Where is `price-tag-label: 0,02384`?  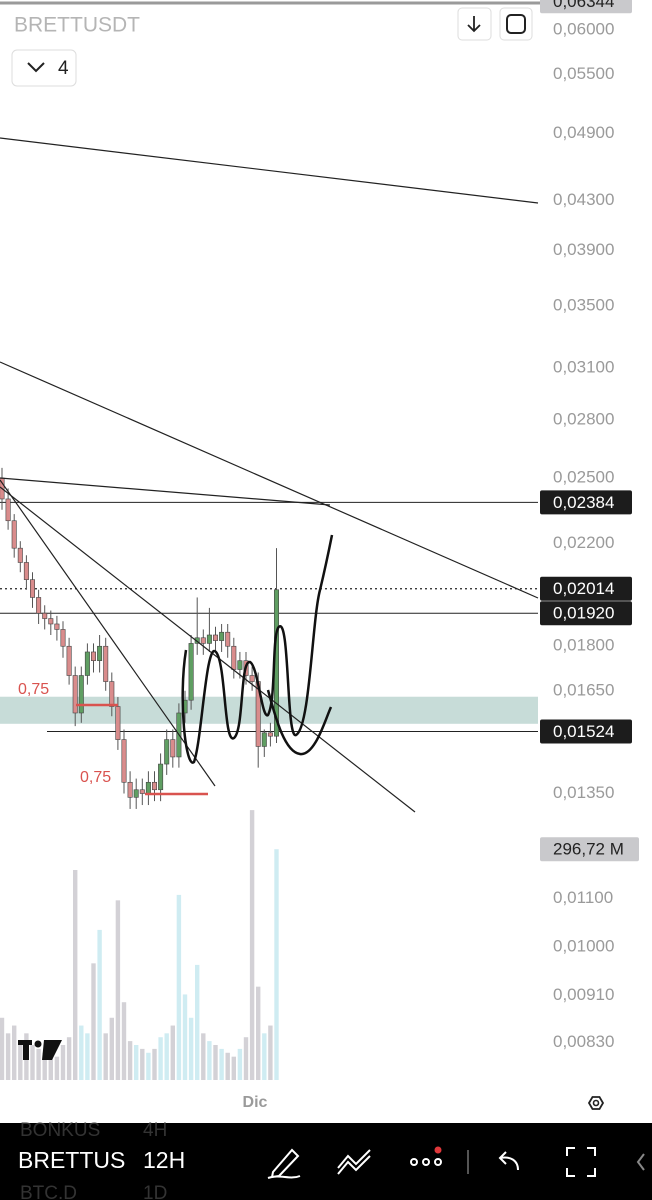 price-tag-label: 0,02384 is located at coordinates (583, 502).